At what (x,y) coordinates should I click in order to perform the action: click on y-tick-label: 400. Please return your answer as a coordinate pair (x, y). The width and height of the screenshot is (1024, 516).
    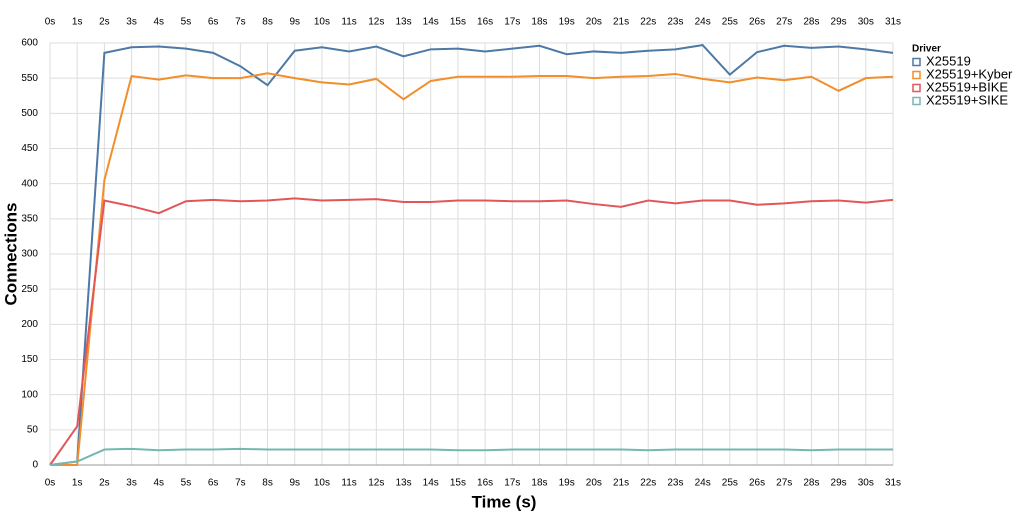
    Looking at the image, I should click on (29, 183).